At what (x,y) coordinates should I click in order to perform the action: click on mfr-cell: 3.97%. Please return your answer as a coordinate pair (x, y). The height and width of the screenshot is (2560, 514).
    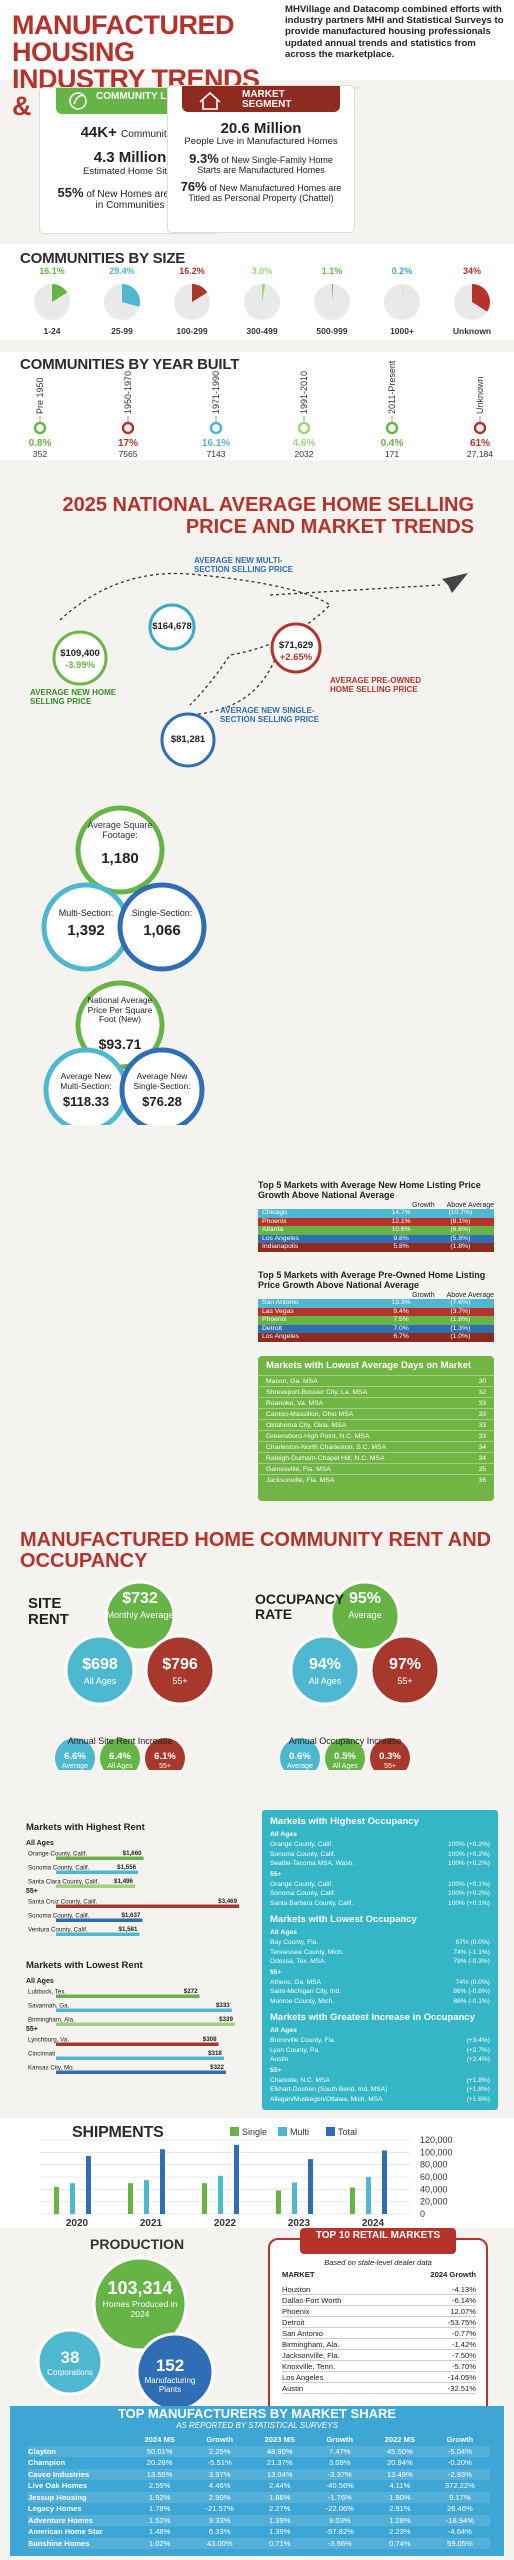
    Looking at the image, I should click on (219, 2474).